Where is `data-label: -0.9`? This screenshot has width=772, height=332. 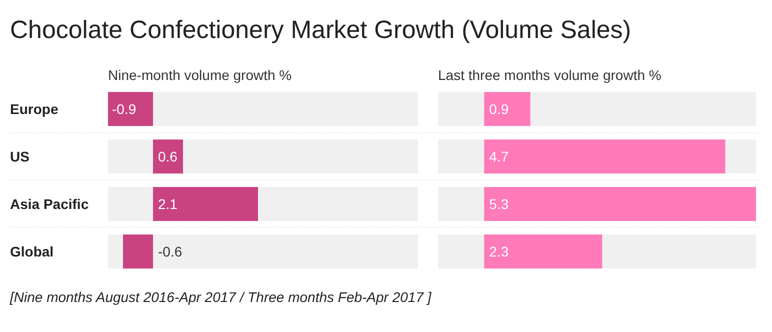
data-label: -0.9 is located at coordinates (124, 109).